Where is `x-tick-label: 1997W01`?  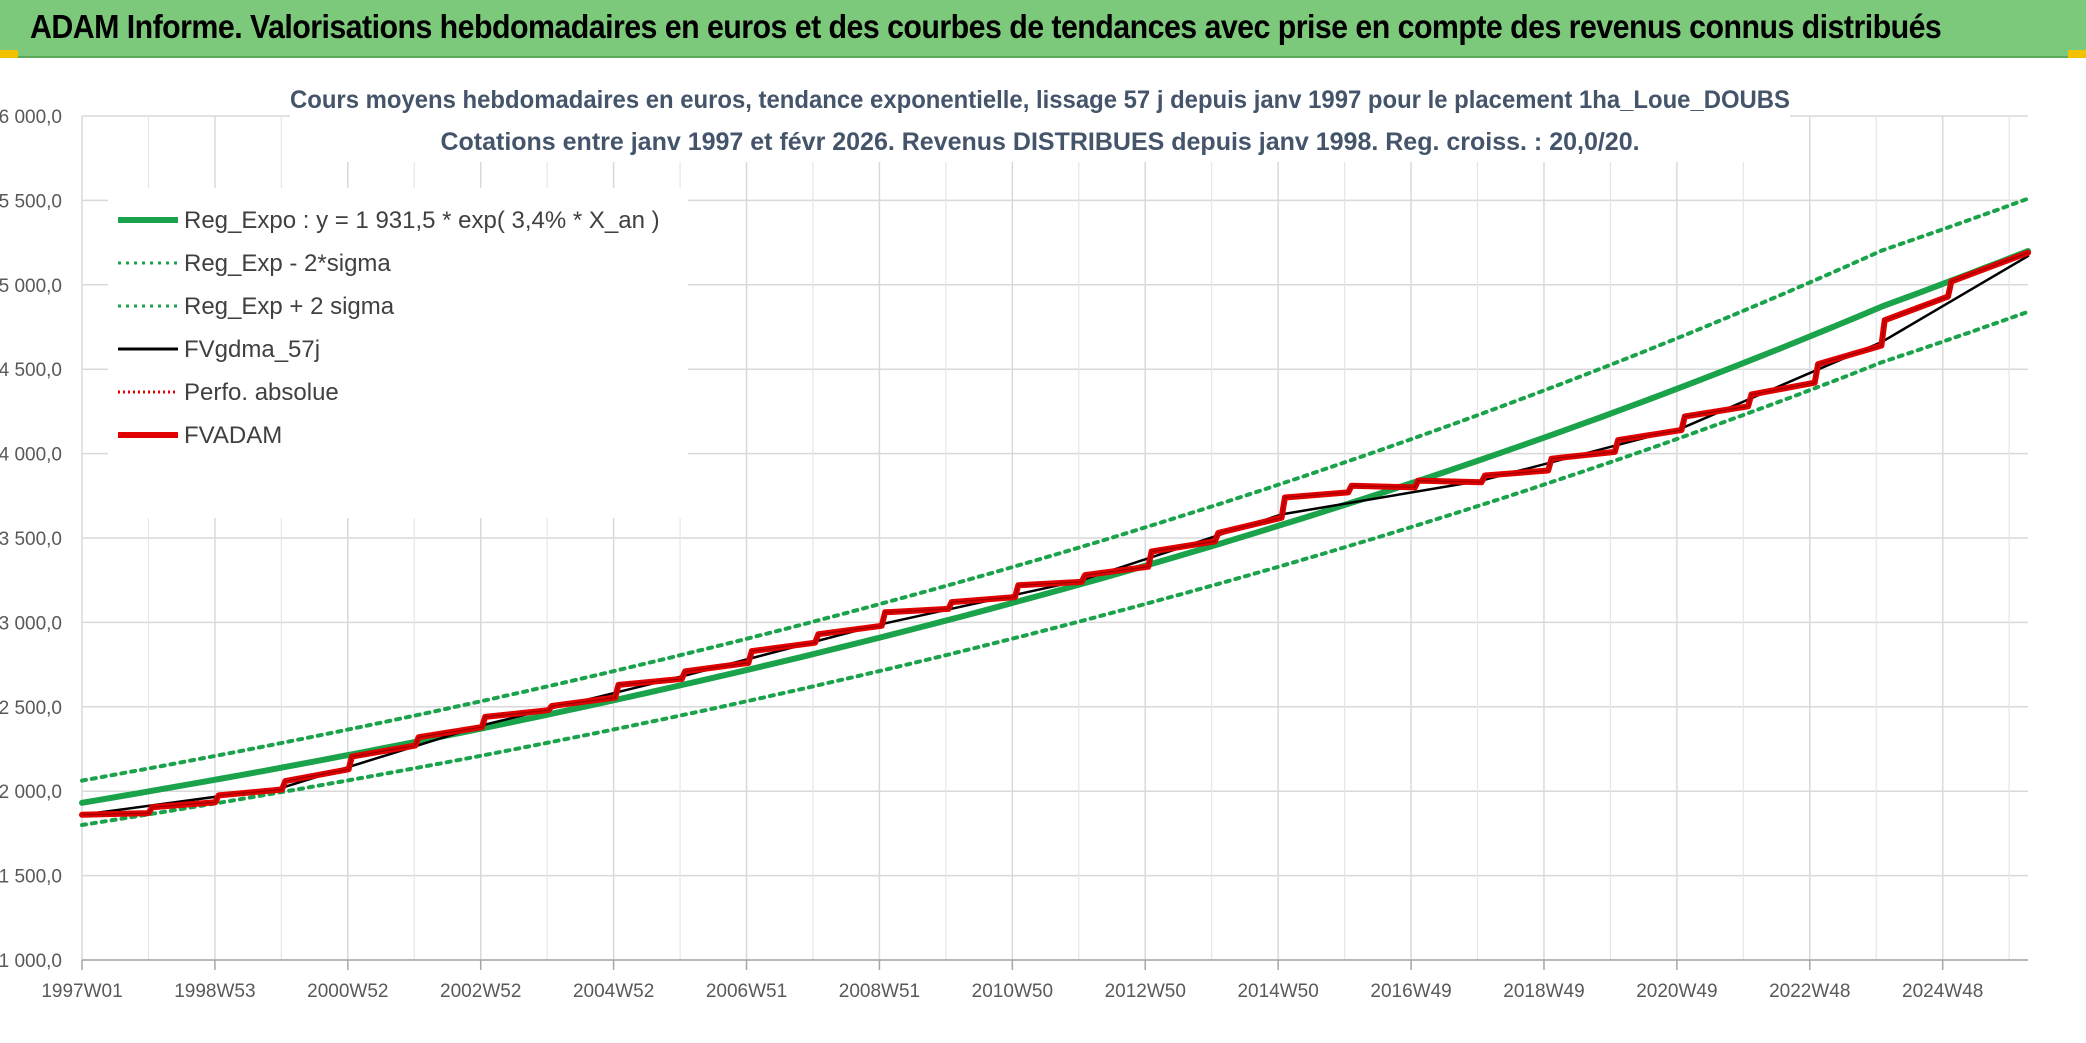
x-tick-label: 1997W01 is located at coordinates (81, 991).